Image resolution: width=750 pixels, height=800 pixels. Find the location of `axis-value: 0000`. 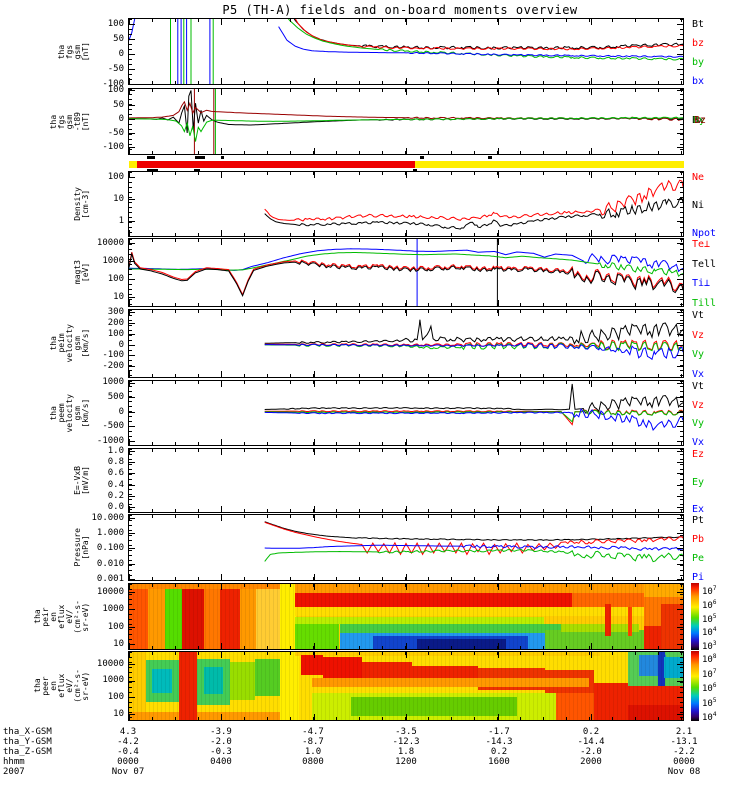

axis-value: 0000 is located at coordinates (684, 762).